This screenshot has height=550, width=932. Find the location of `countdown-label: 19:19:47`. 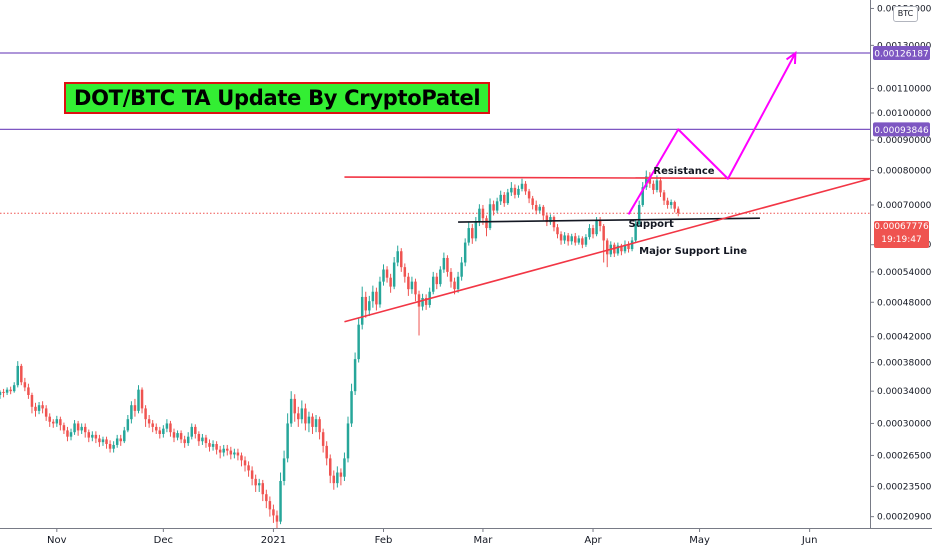

countdown-label: 19:19:47 is located at coordinates (901, 240).